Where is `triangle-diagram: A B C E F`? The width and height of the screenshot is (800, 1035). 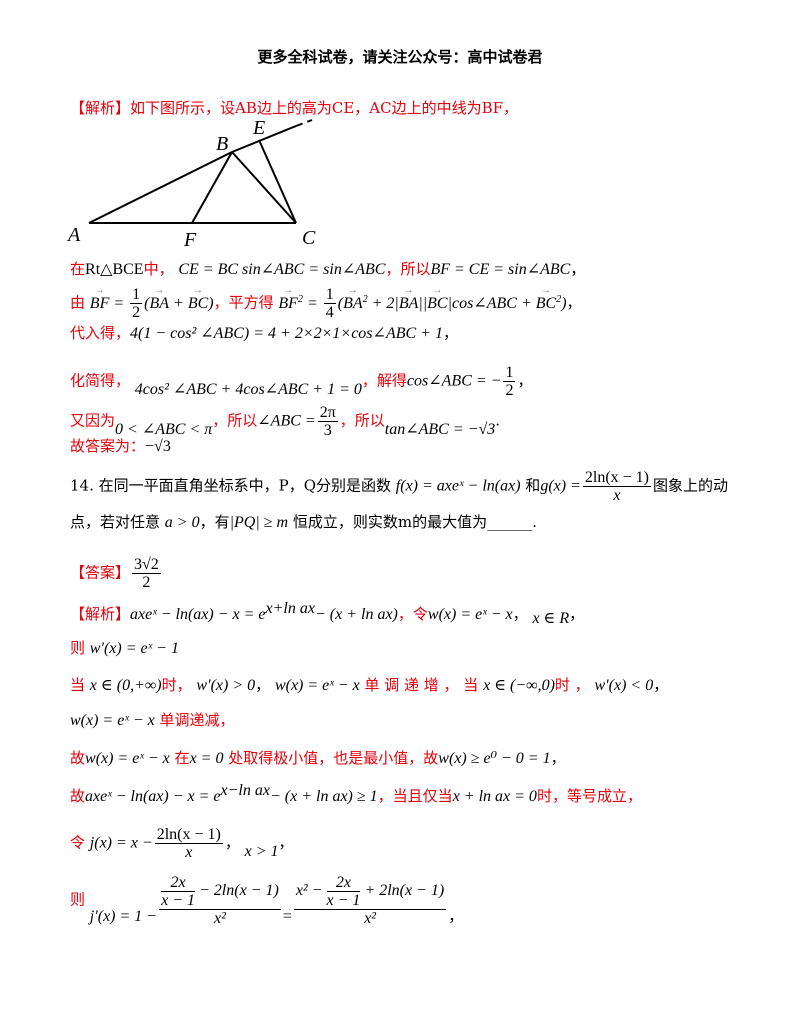
triangle-diagram: A B C E F is located at coordinates (191, 184).